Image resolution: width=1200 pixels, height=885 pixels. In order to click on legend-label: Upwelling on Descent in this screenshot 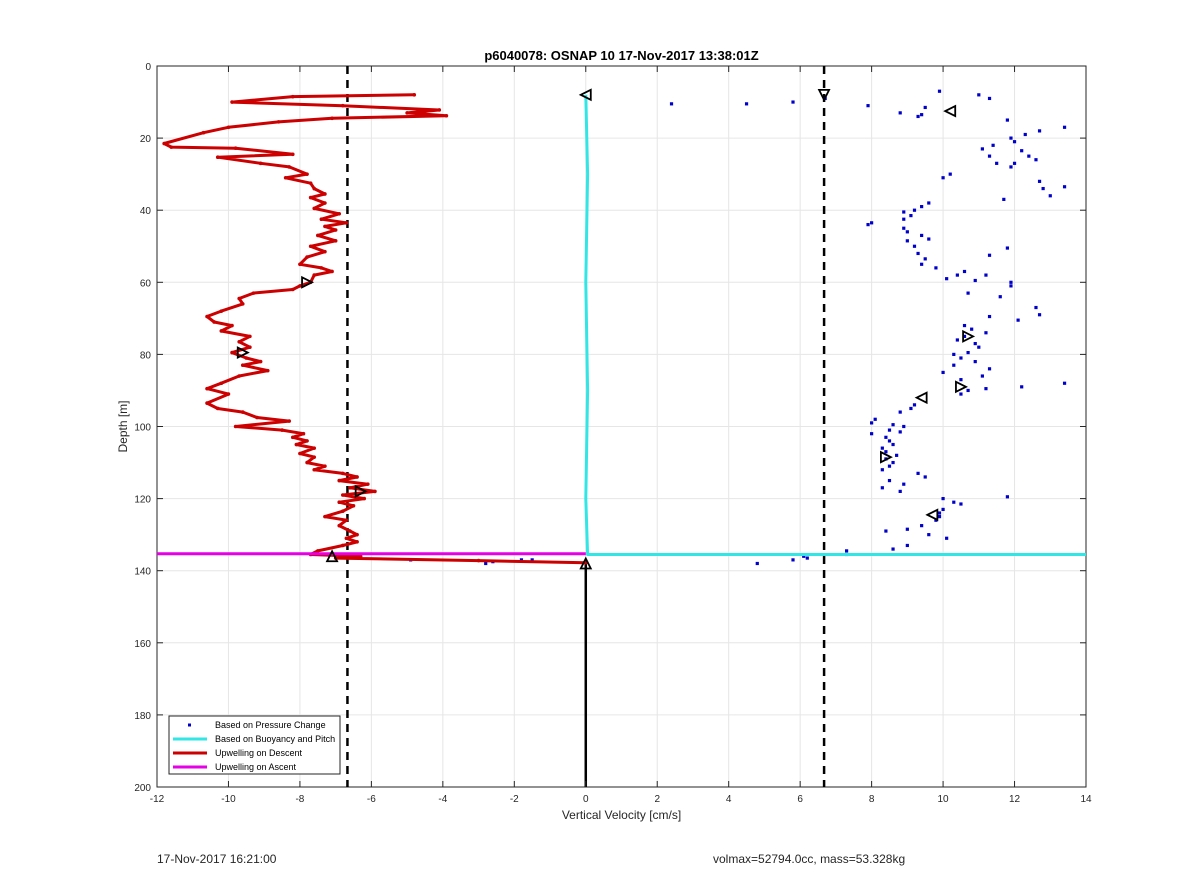, I will do `click(259, 753)`.